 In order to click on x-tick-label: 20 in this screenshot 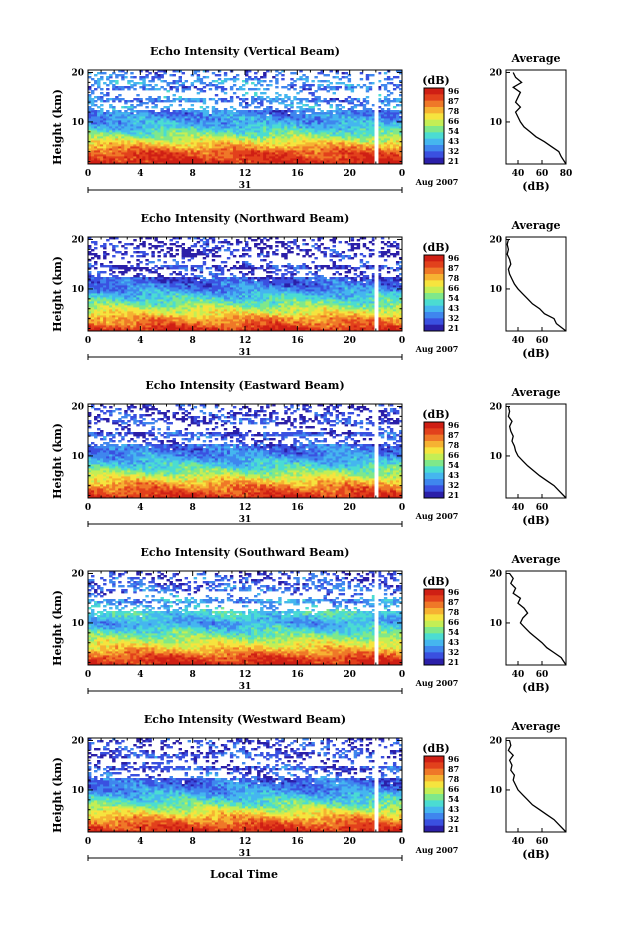, I will do `click(349, 508)`.